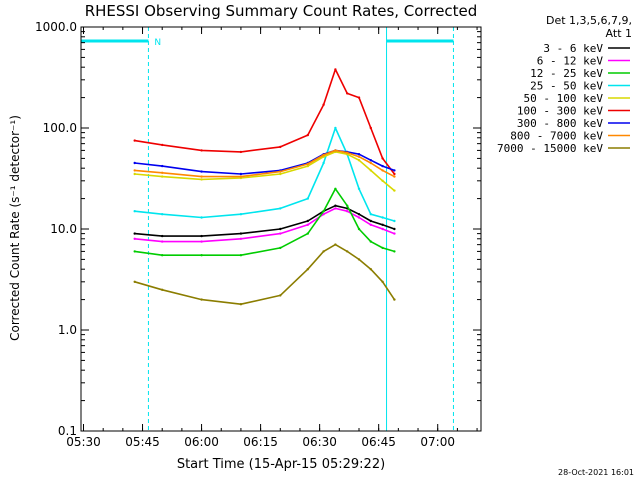 This screenshot has height=480, width=640. Describe the element at coordinates (564, 98) in the screenshot. I see `legend-label-4: 50 - 100 keV` at that location.